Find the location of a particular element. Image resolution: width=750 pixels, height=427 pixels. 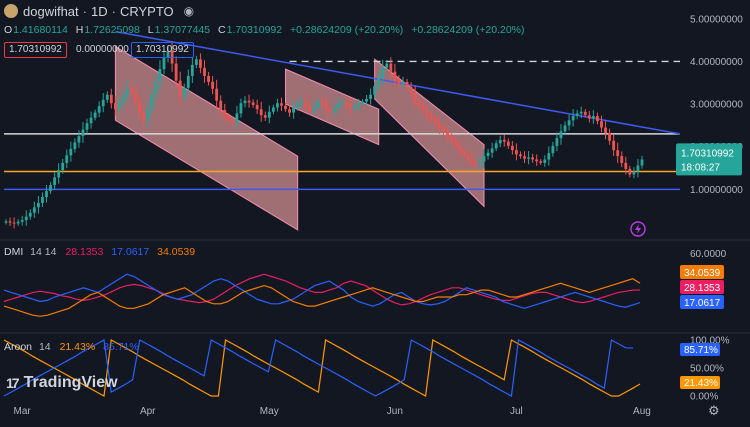

aroon-down-value: 21.43% is located at coordinates (77, 347).